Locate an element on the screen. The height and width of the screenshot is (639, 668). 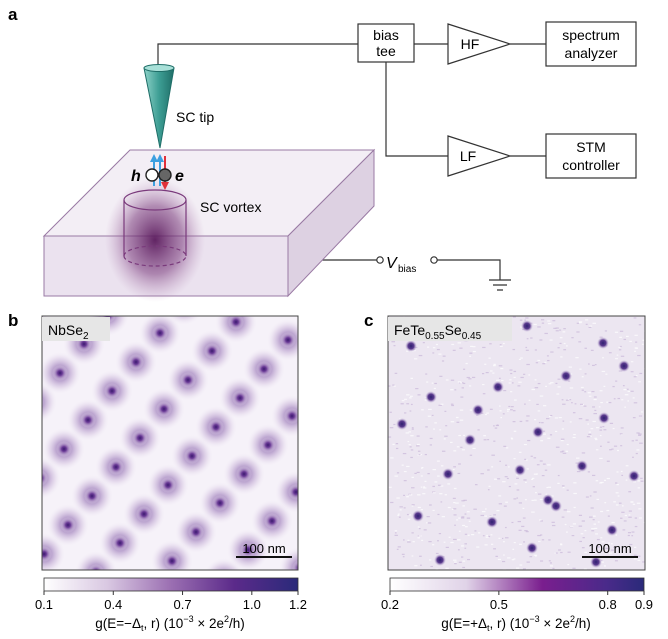
material-tag-b: NbSe2 is located at coordinates (68, 332).